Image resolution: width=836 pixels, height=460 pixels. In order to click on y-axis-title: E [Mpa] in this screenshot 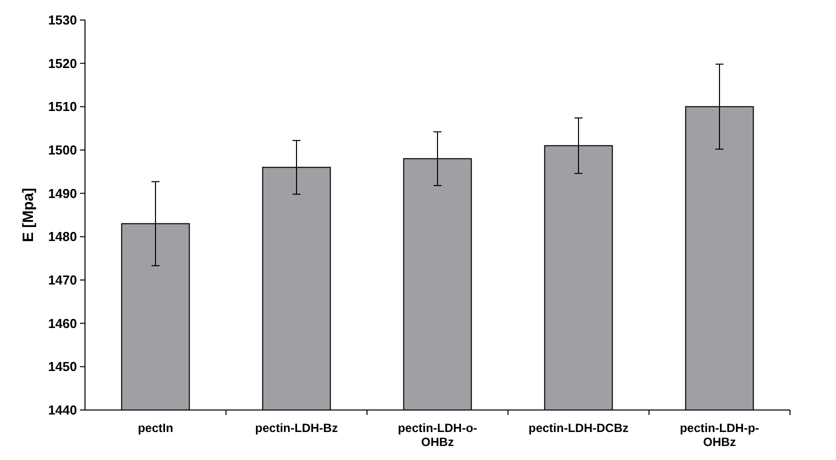, I will do `click(28, 215)`.